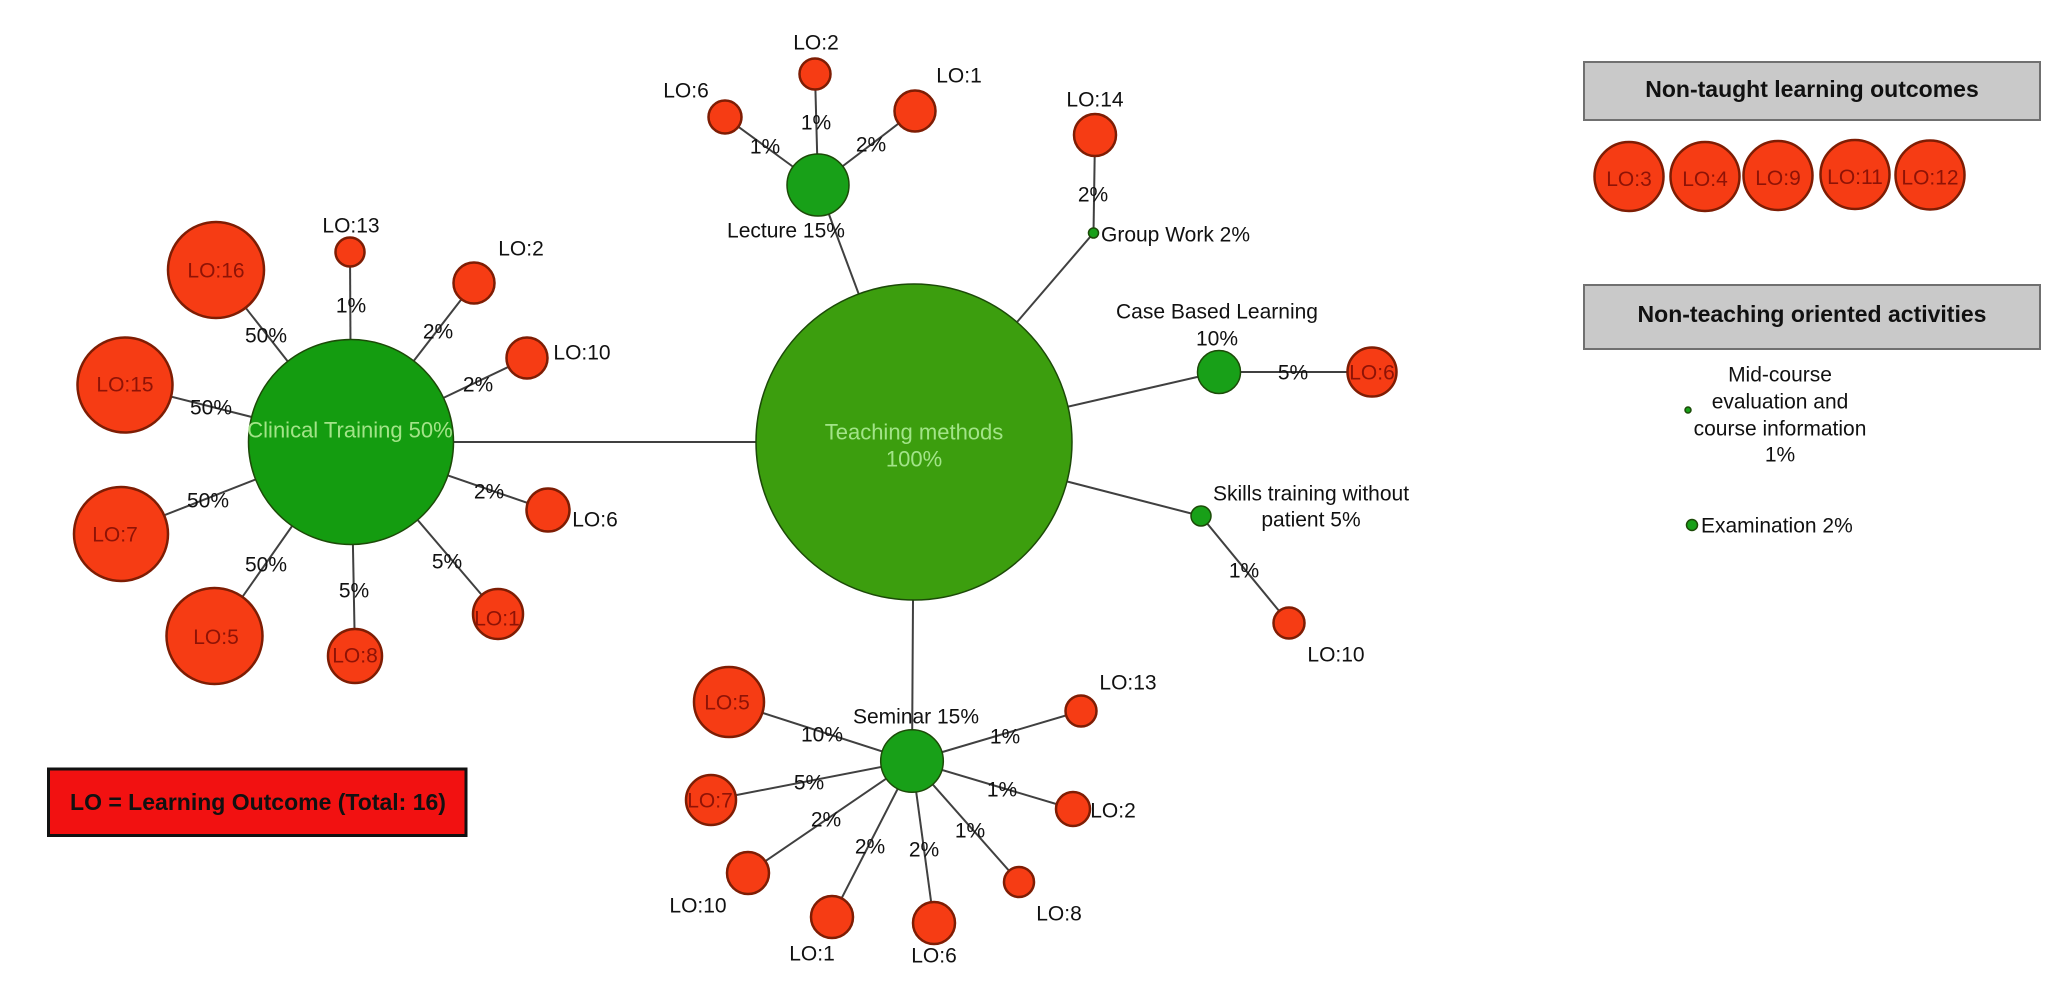 This screenshot has height=1001, width=2059. I want to click on svg-text: Teaching methods, so click(914, 432).